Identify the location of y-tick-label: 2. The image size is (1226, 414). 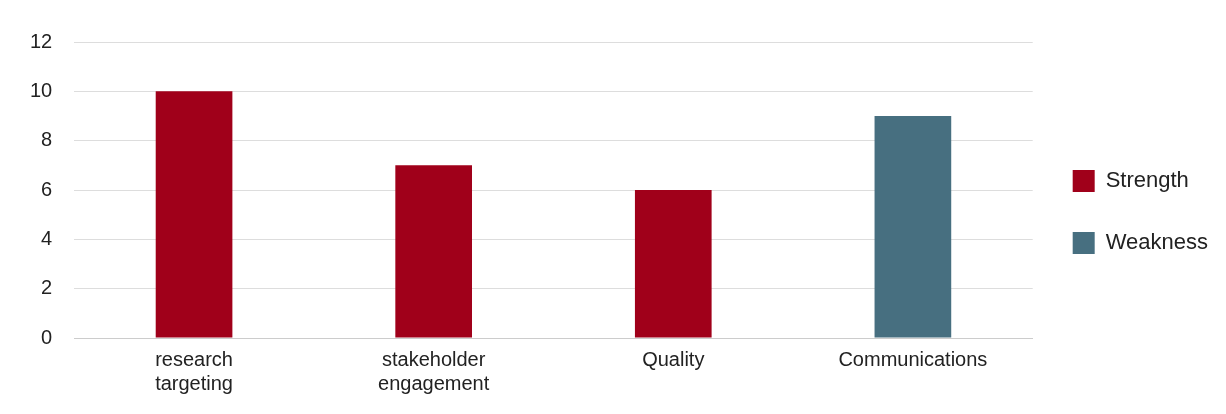
(47, 287).